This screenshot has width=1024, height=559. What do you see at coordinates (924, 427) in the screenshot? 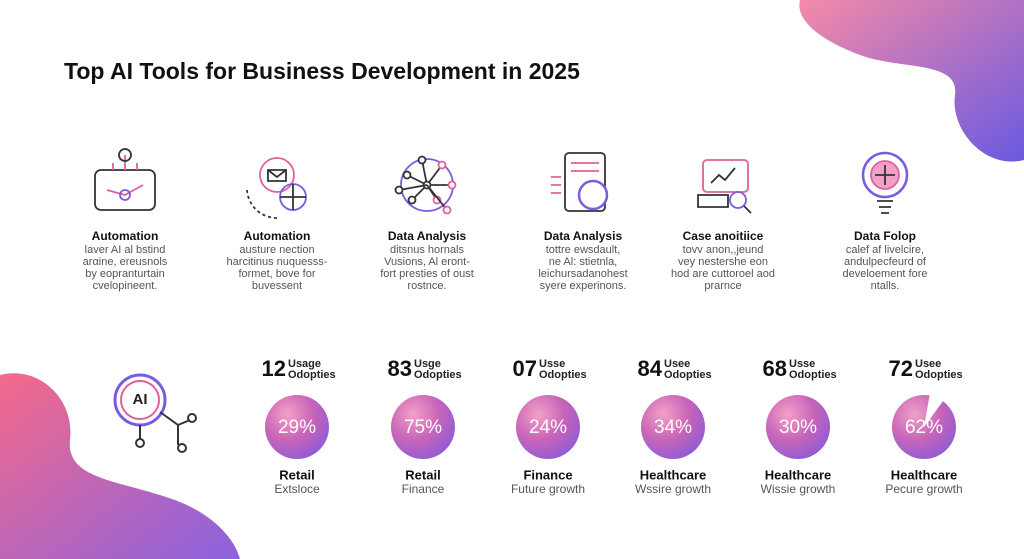
I see `stat-percent: 62%` at bounding box center [924, 427].